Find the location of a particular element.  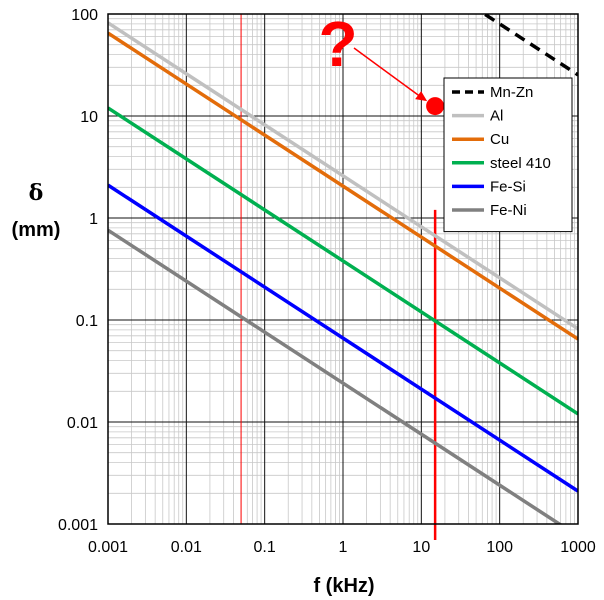

legend-label: Fe-Ni is located at coordinates (508, 210).